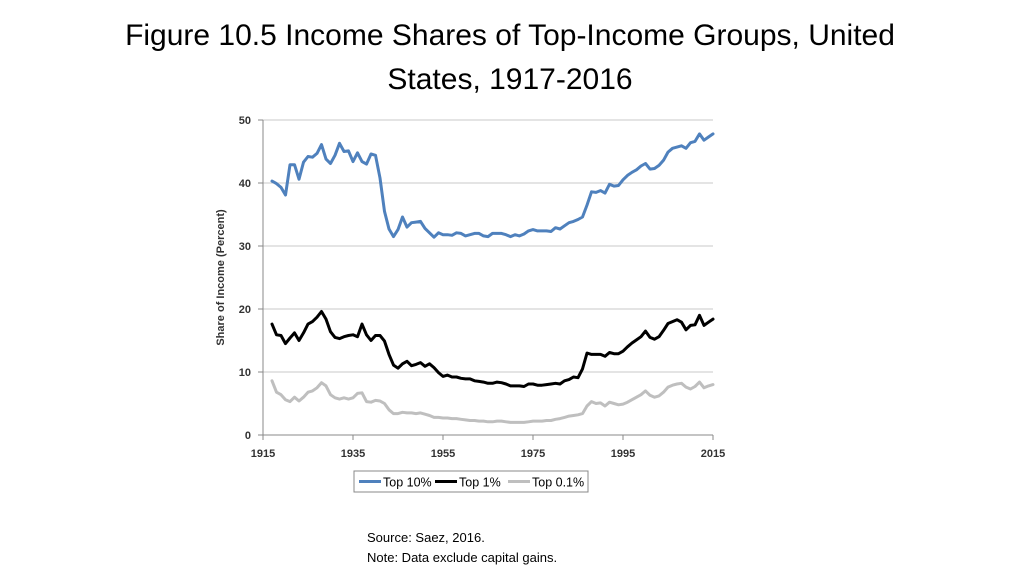 Image resolution: width=1024 pixels, height=576 pixels. I want to click on series-line-top-10-, so click(492, 185).